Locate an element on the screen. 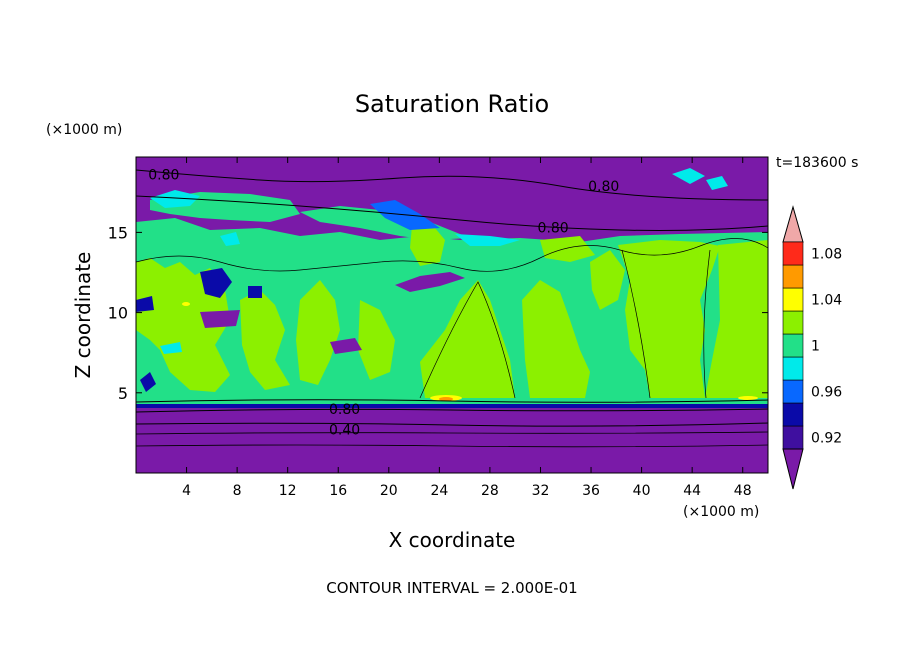  x-tick-label: 8 is located at coordinates (237, 491).